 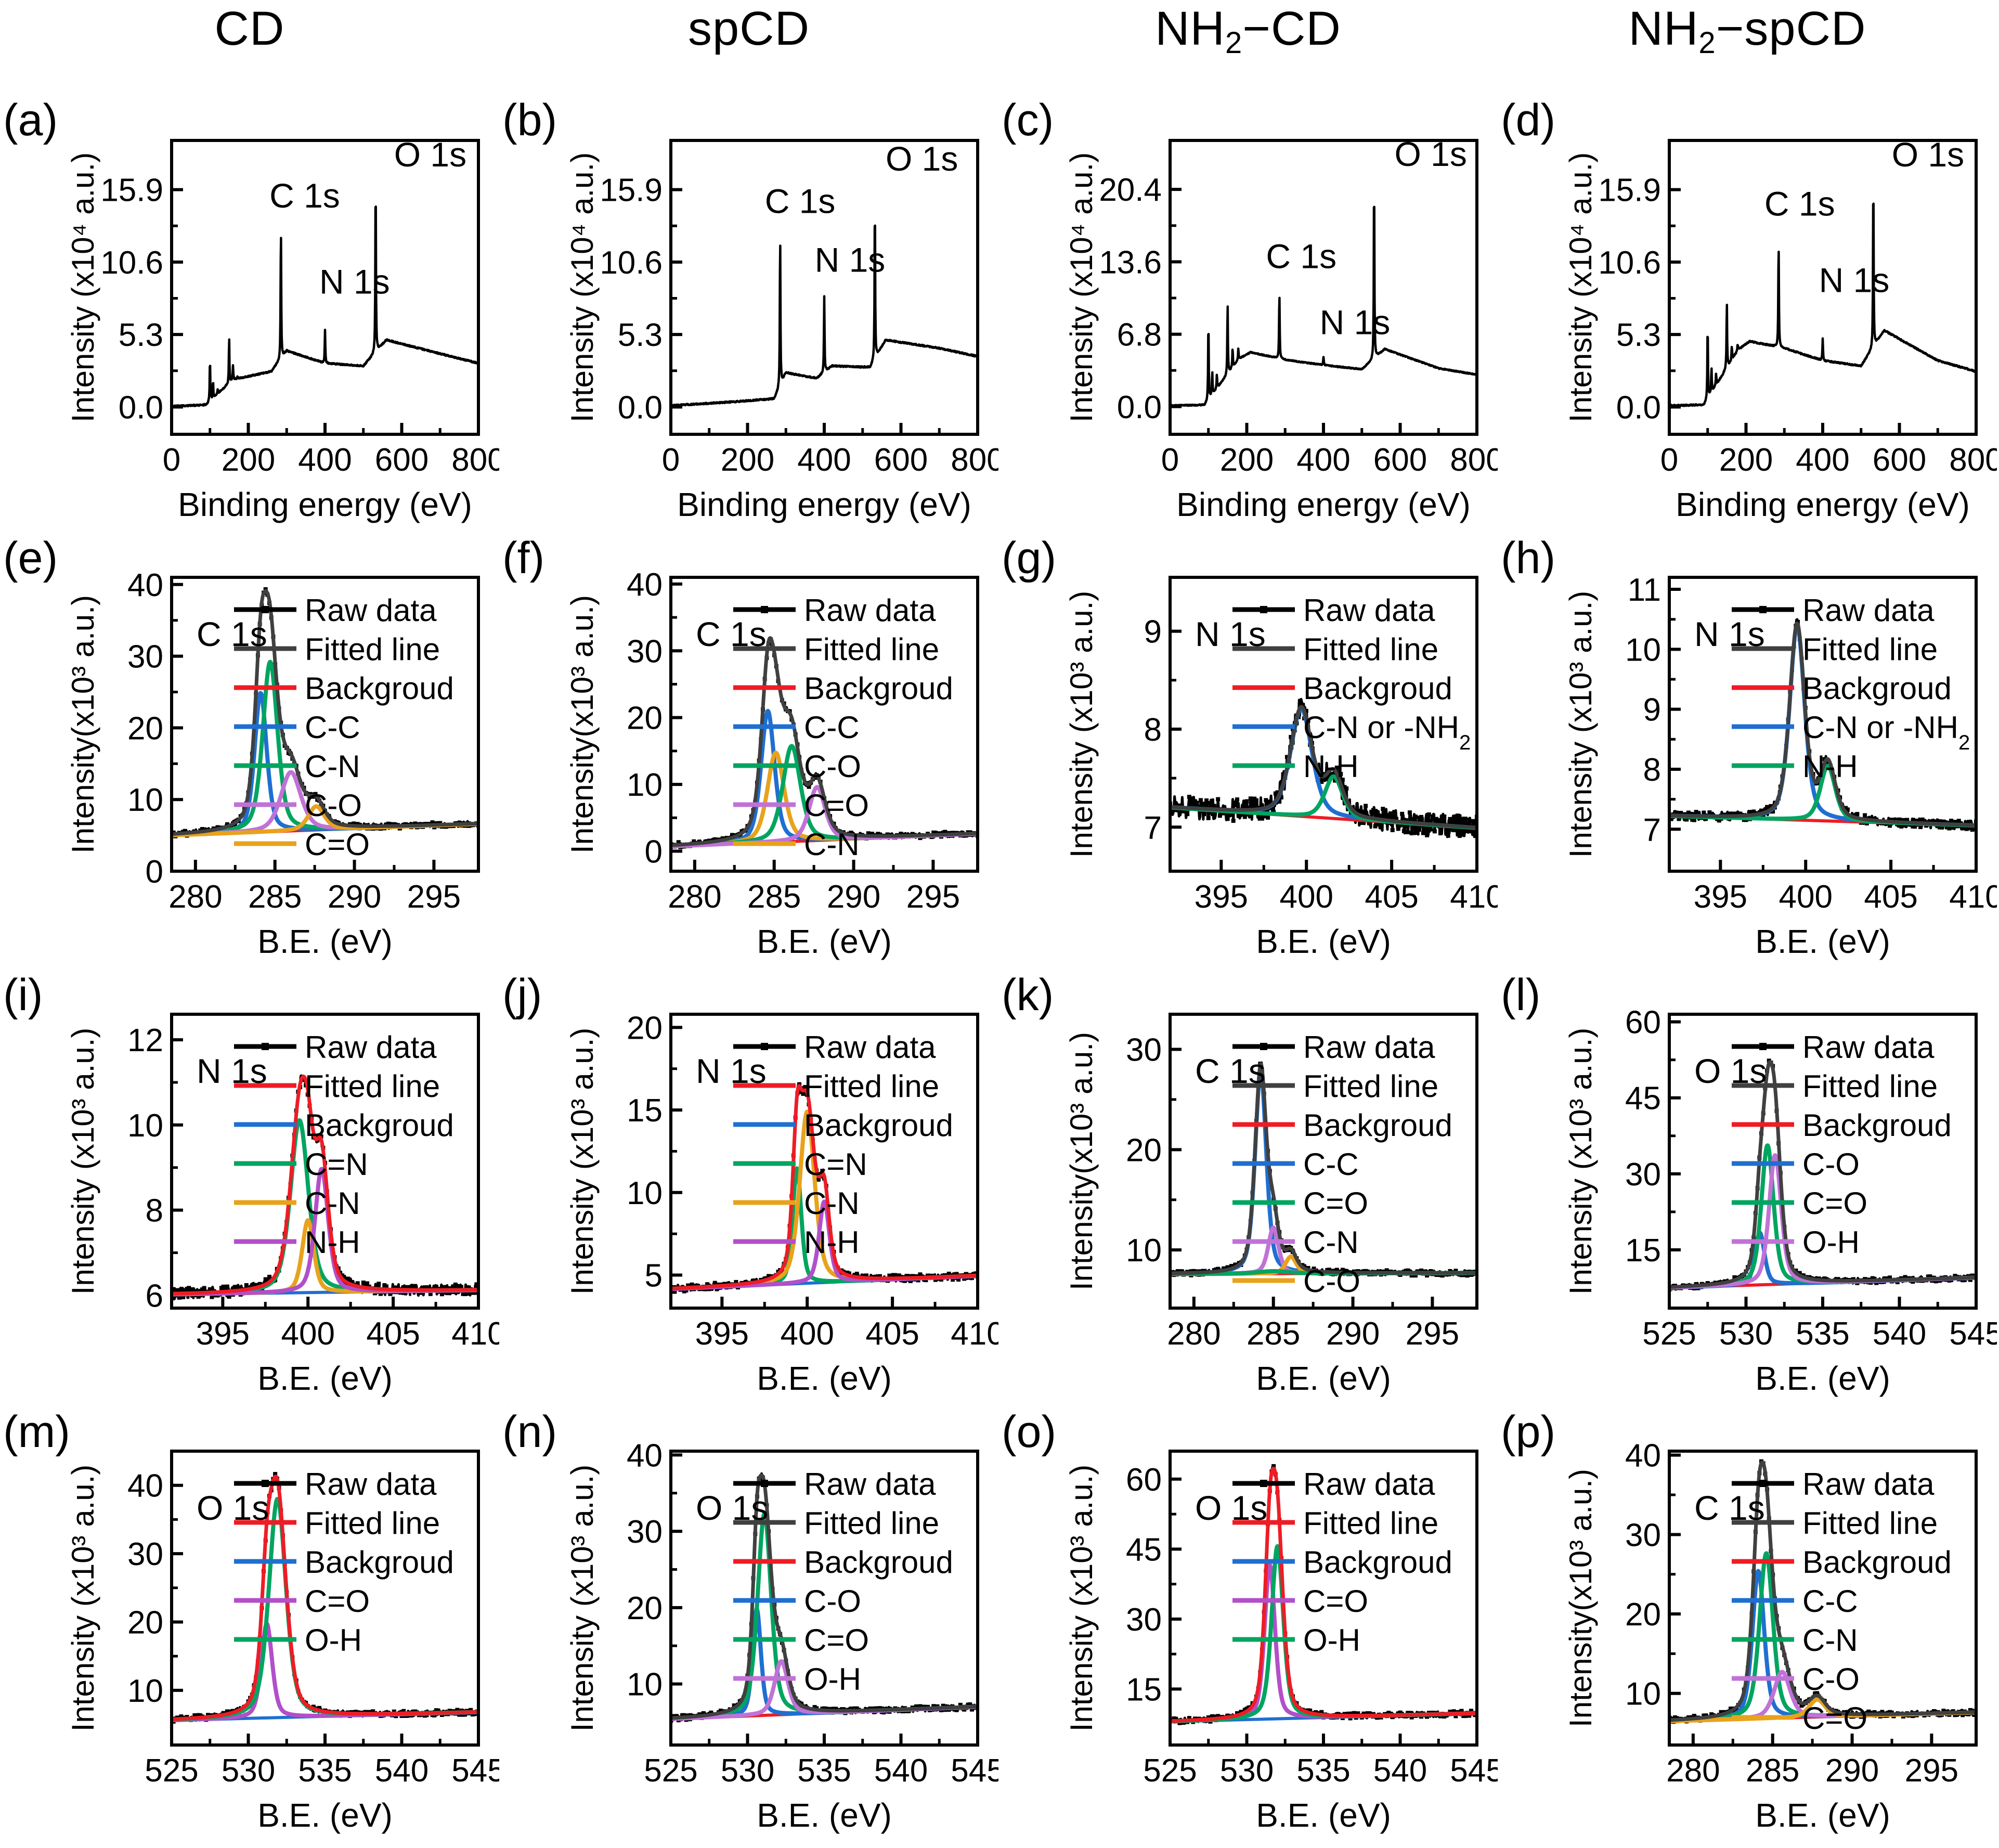 I want to click on y-tick-label: 0, so click(x=654, y=852).